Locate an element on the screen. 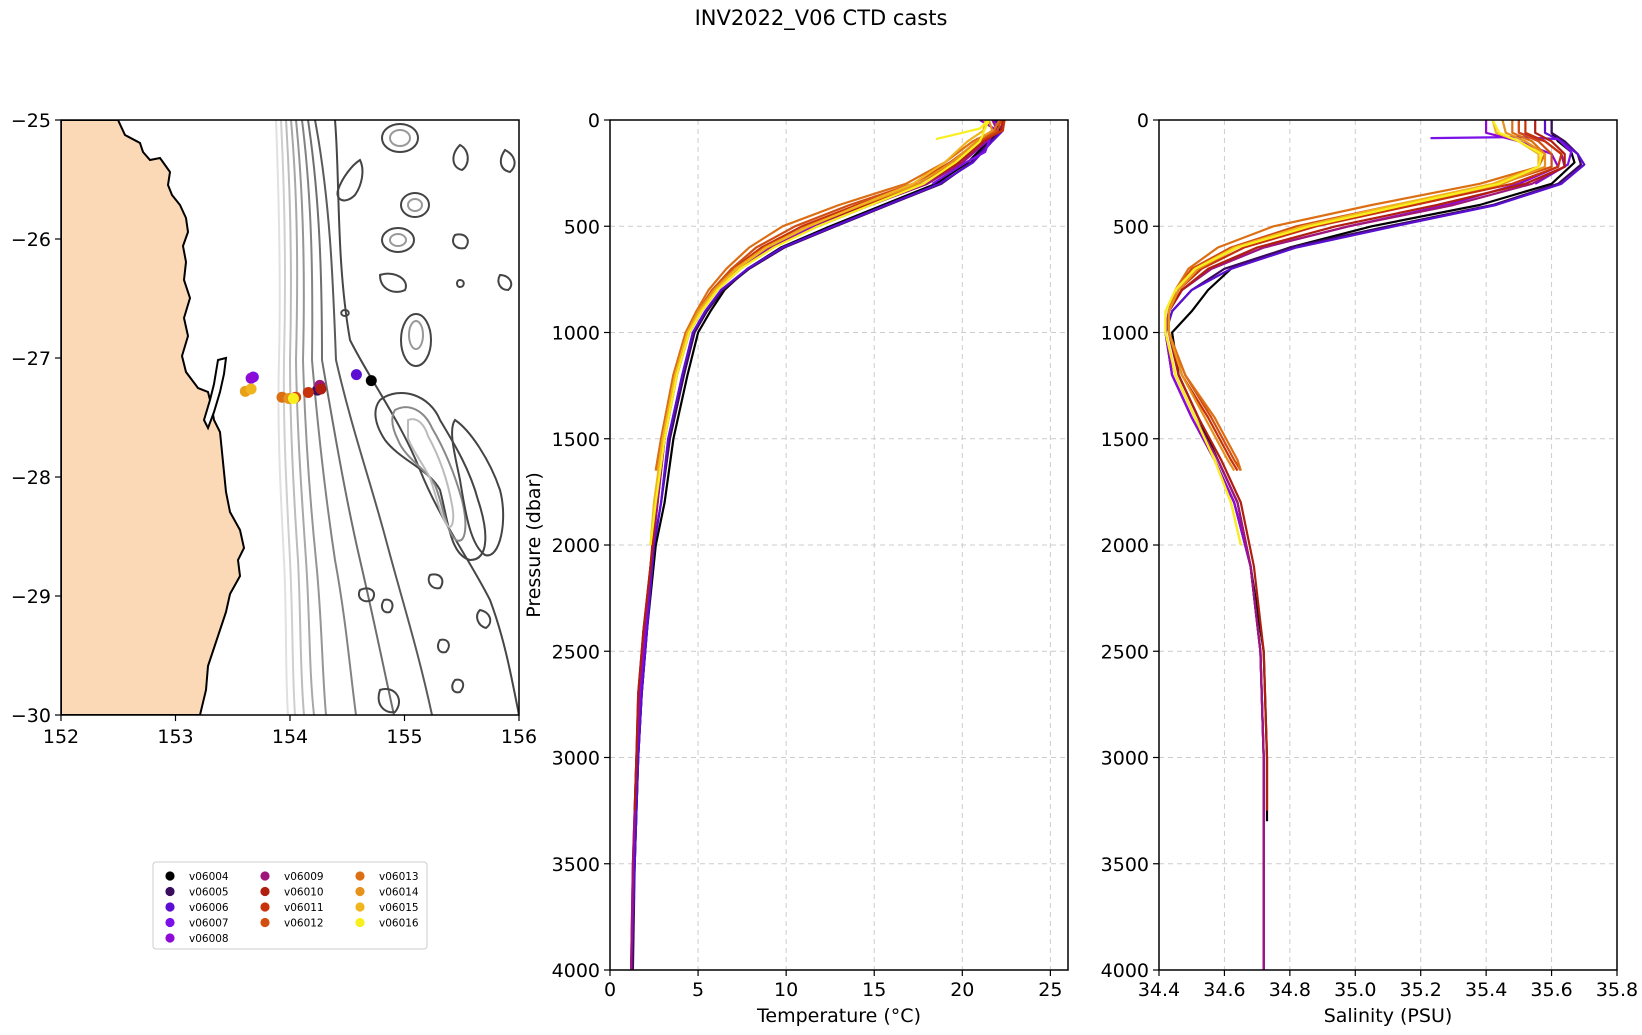 The image size is (1642, 1035). map-x-tick-label: 156 is located at coordinates (519, 737).